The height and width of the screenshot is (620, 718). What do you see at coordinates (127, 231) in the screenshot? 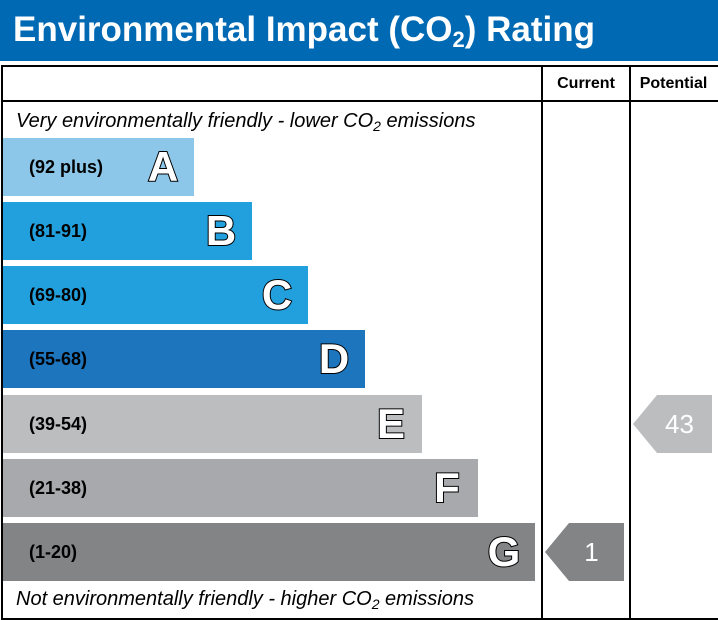
I see `band-b: (81-91) B` at bounding box center [127, 231].